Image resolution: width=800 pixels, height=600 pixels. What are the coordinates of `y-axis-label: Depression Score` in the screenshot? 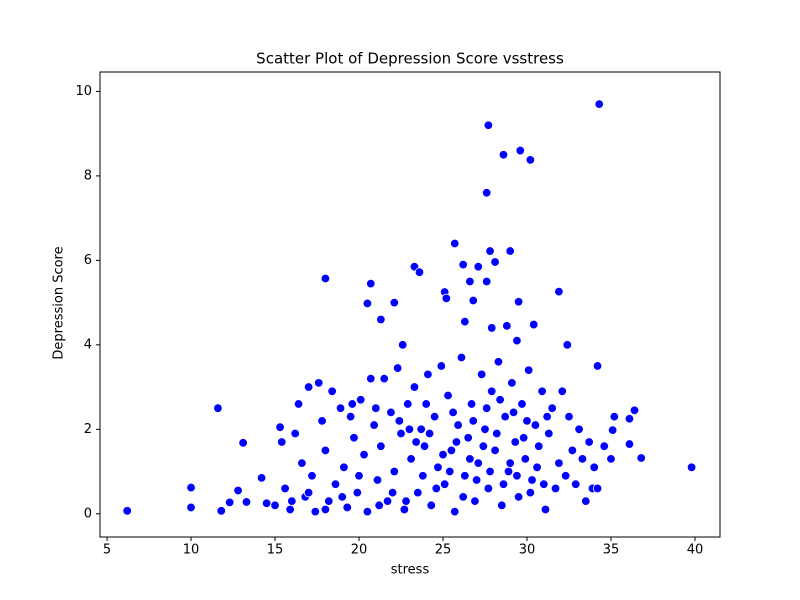 It's located at (59, 302).